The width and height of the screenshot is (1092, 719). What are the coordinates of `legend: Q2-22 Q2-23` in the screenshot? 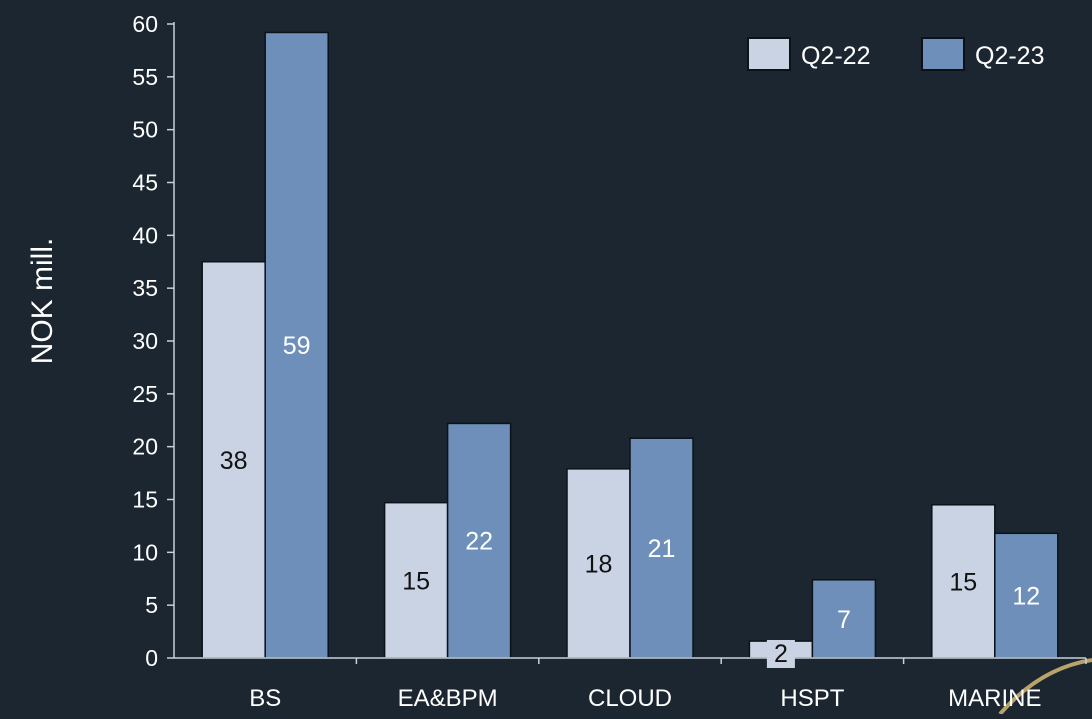 It's located at (895, 54).